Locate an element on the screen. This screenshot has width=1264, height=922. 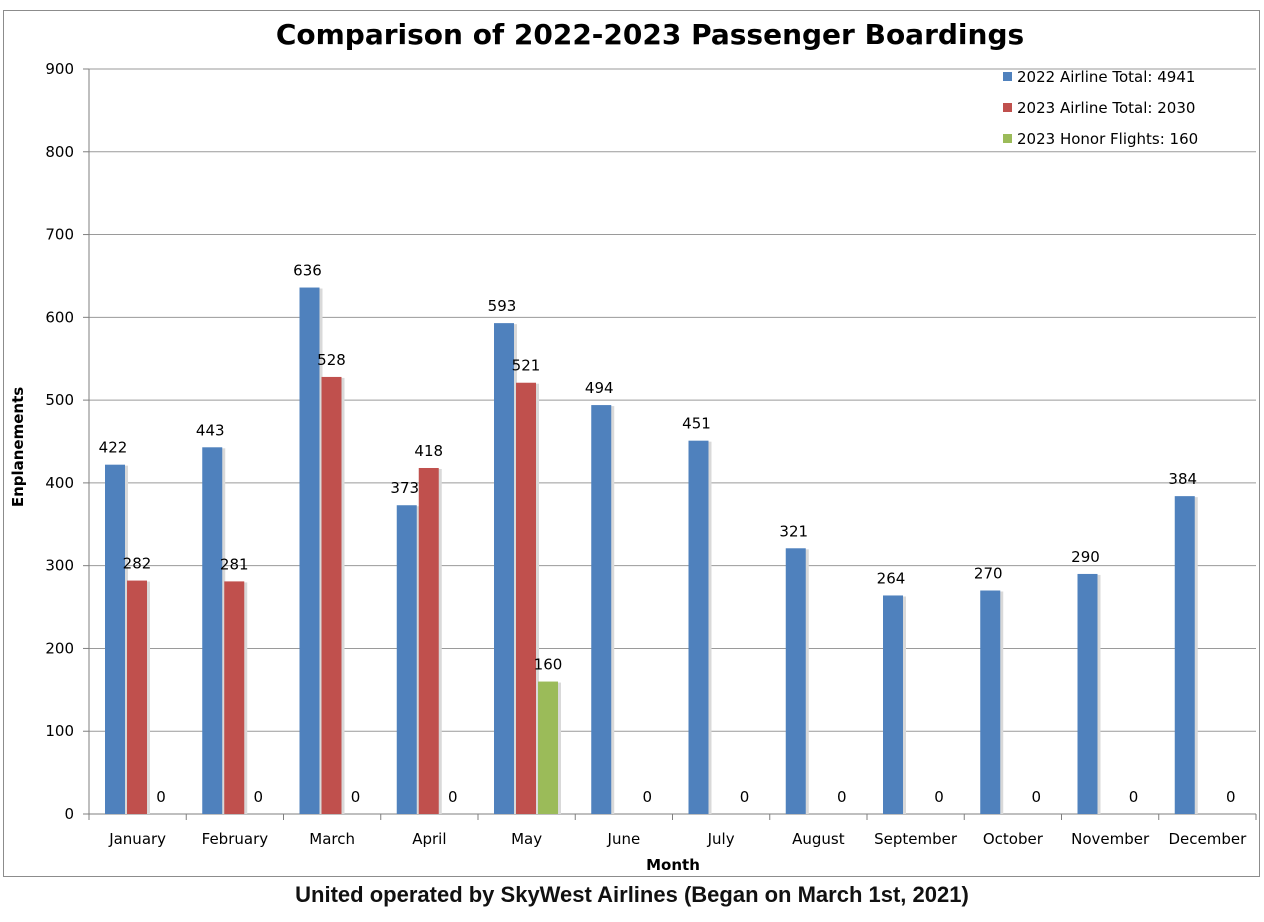
data-label: 264 is located at coordinates (891, 578).